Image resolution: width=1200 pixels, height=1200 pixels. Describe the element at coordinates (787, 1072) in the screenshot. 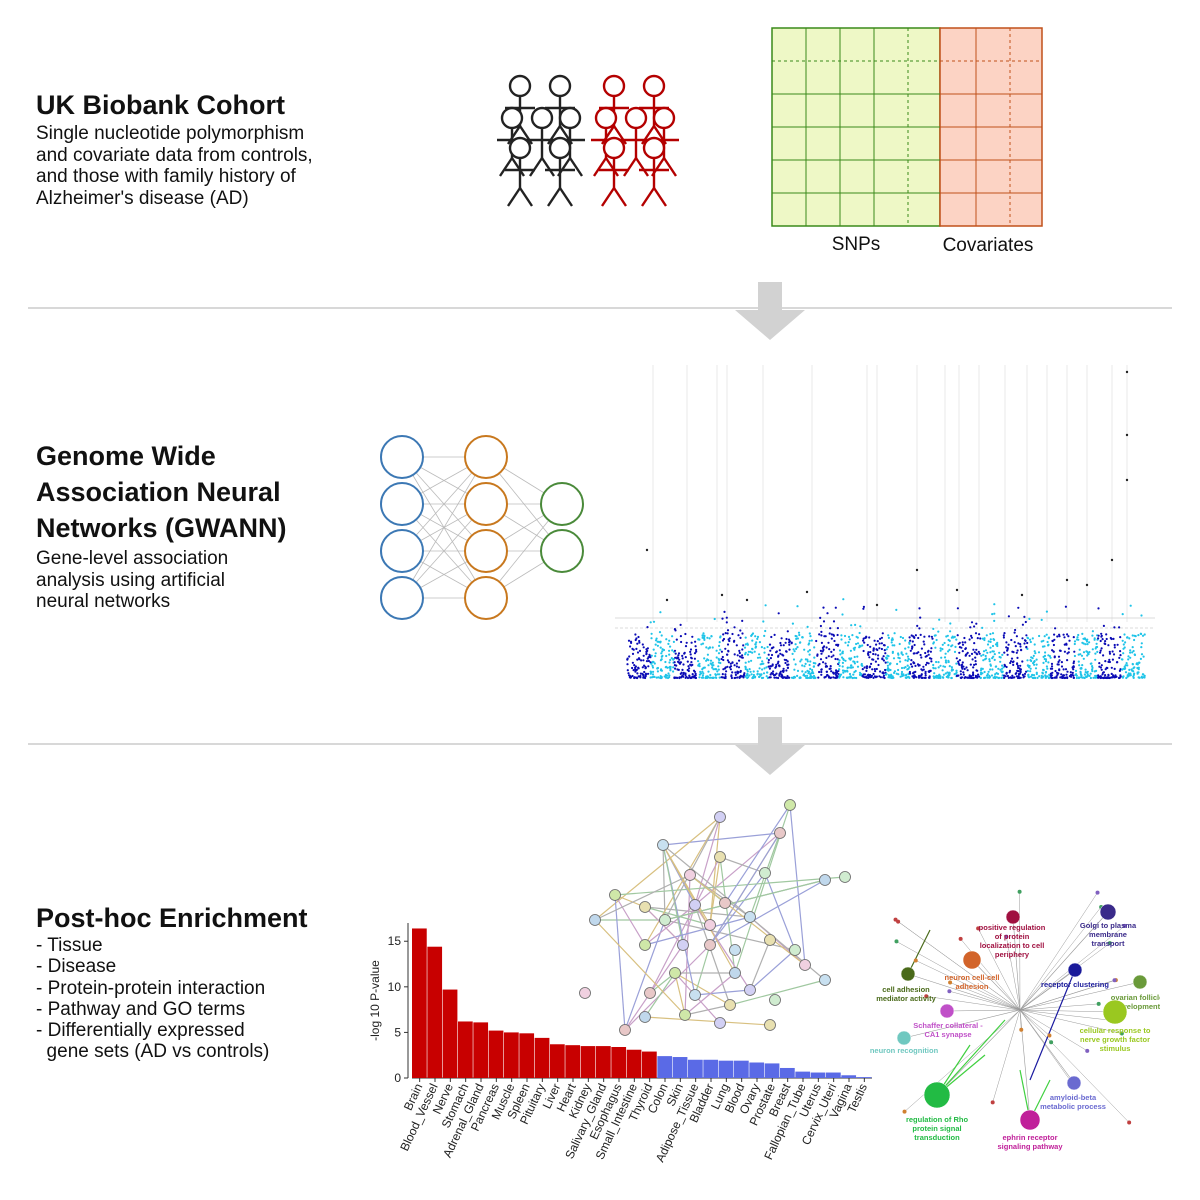

I see `bar` at that location.